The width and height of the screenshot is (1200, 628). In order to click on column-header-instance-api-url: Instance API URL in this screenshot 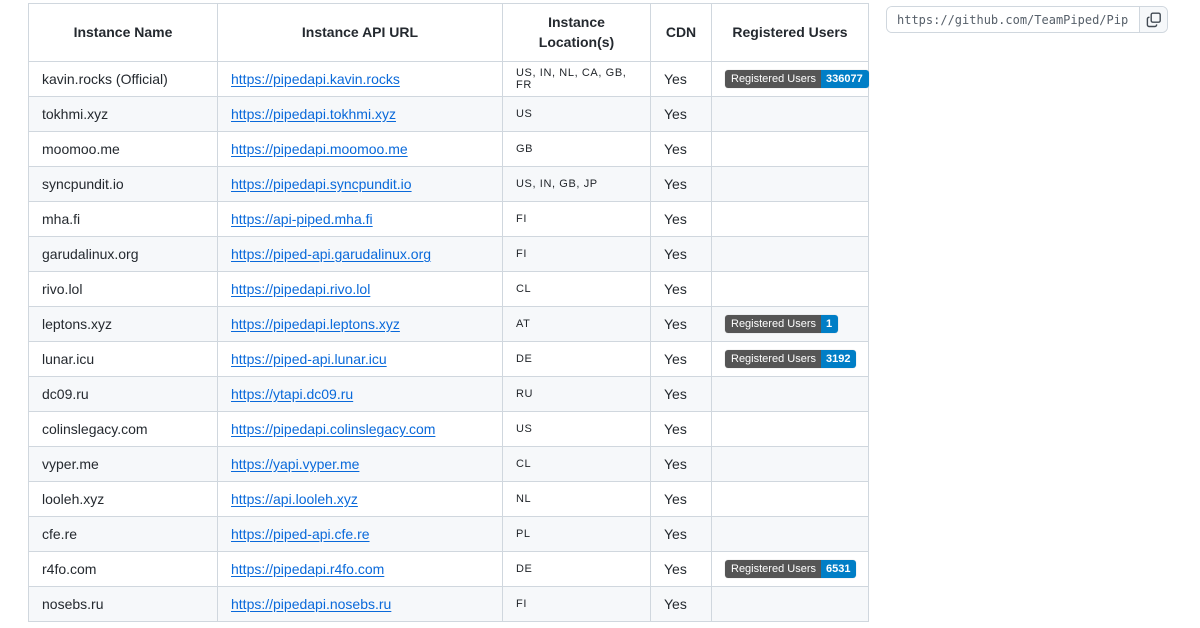, I will do `click(360, 32)`.